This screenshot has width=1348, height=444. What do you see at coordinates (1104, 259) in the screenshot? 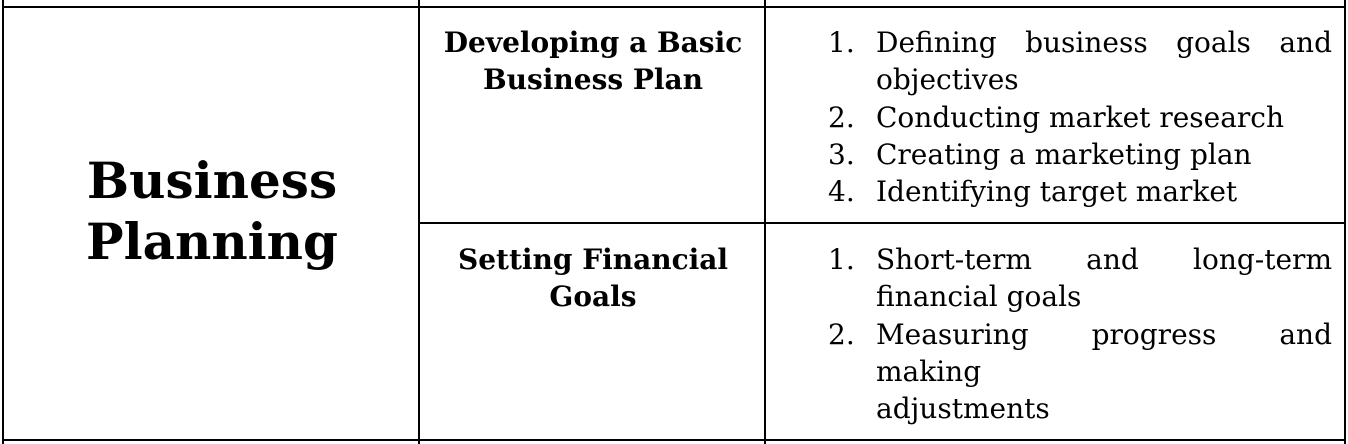
I see `list-item-text-line-1: Short-term and long-term` at bounding box center [1104, 259].